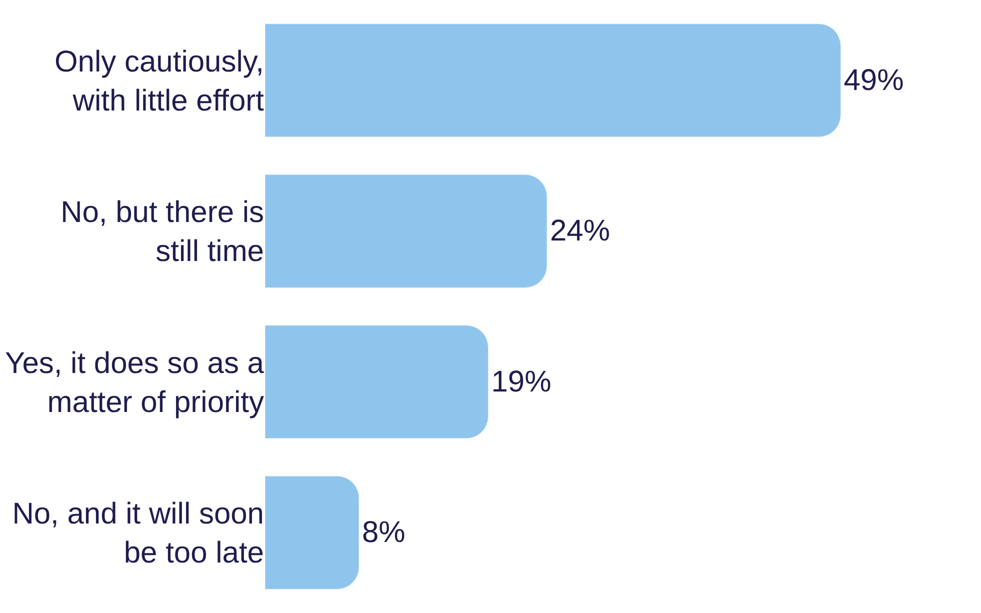 The height and width of the screenshot is (613, 981). What do you see at coordinates (134, 382) in the screenshot?
I see `y-tick-label: Yes, it does so as a matter of priority` at bounding box center [134, 382].